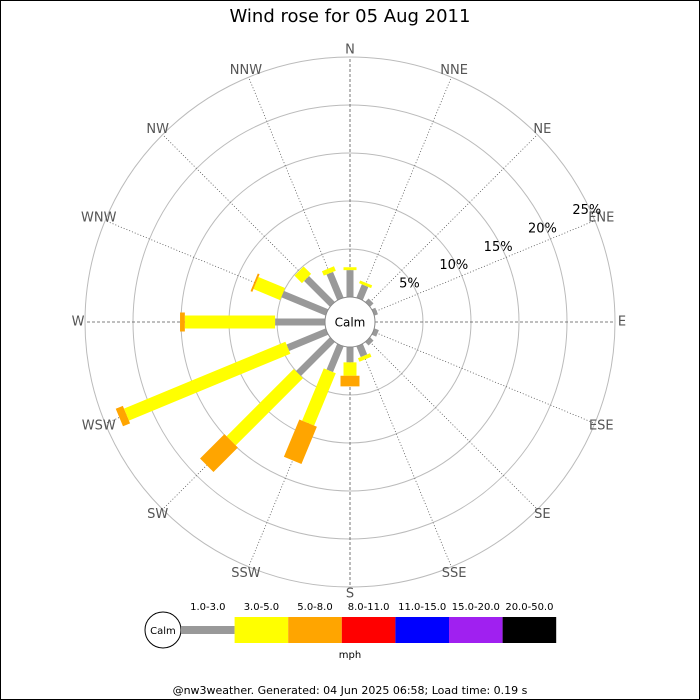 This screenshot has height=700, width=700. Describe the element at coordinates (601, 217) in the screenshot. I see `direction-label: ENE` at that location.